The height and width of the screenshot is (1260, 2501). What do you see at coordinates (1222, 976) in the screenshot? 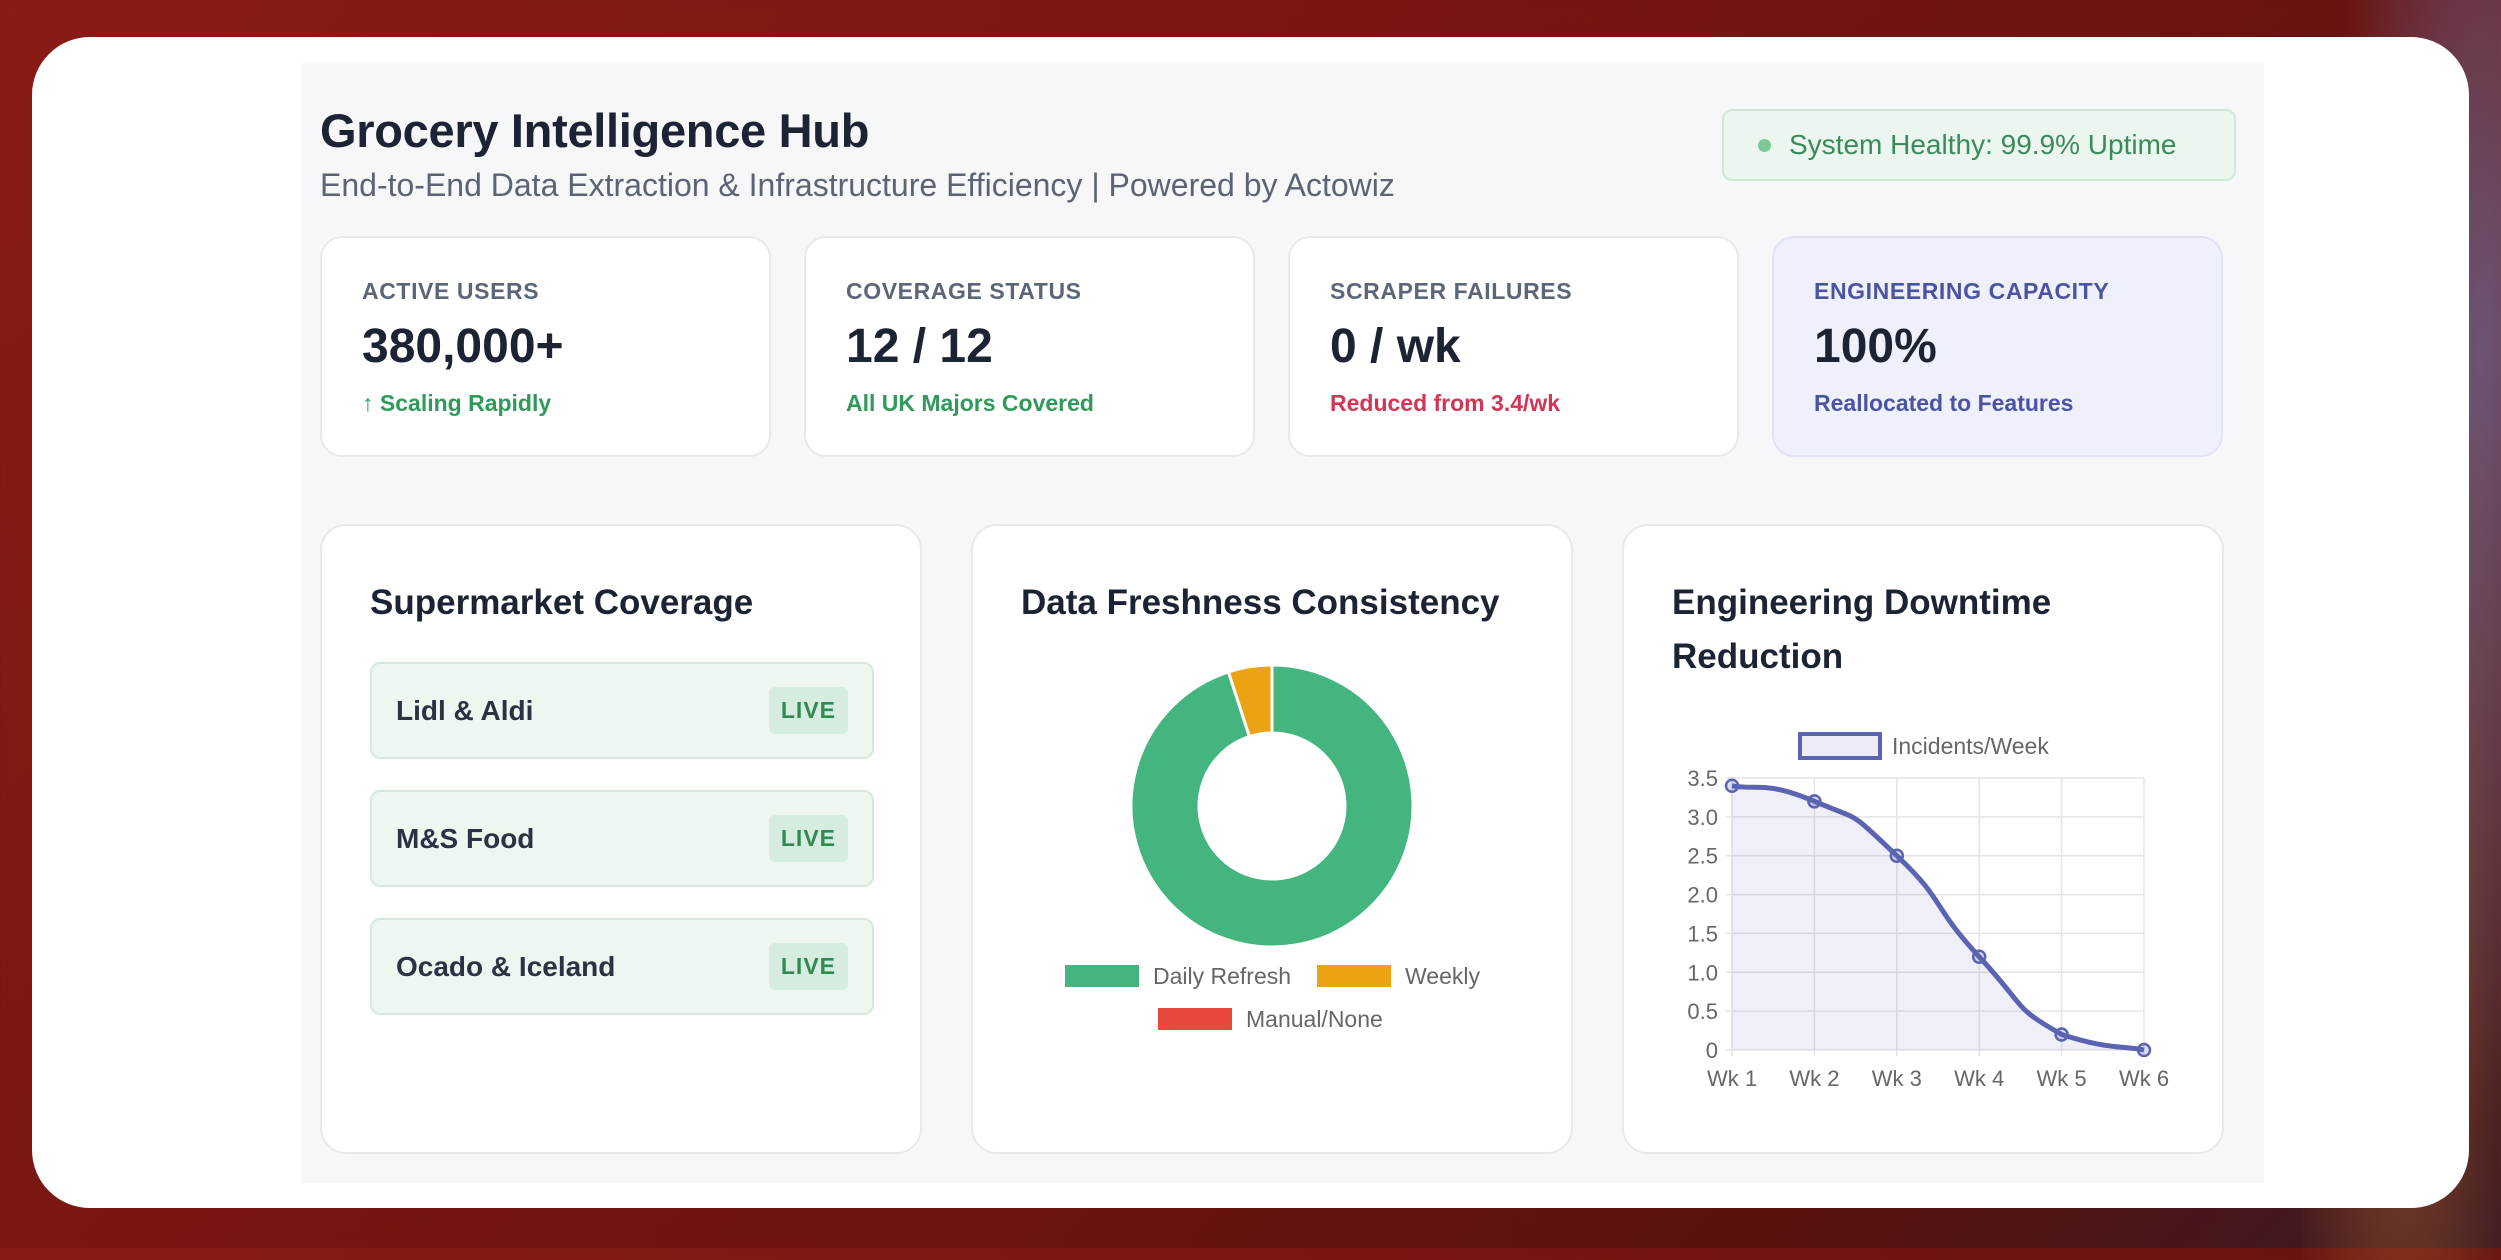
I see `legend-label: Daily Refresh` at bounding box center [1222, 976].